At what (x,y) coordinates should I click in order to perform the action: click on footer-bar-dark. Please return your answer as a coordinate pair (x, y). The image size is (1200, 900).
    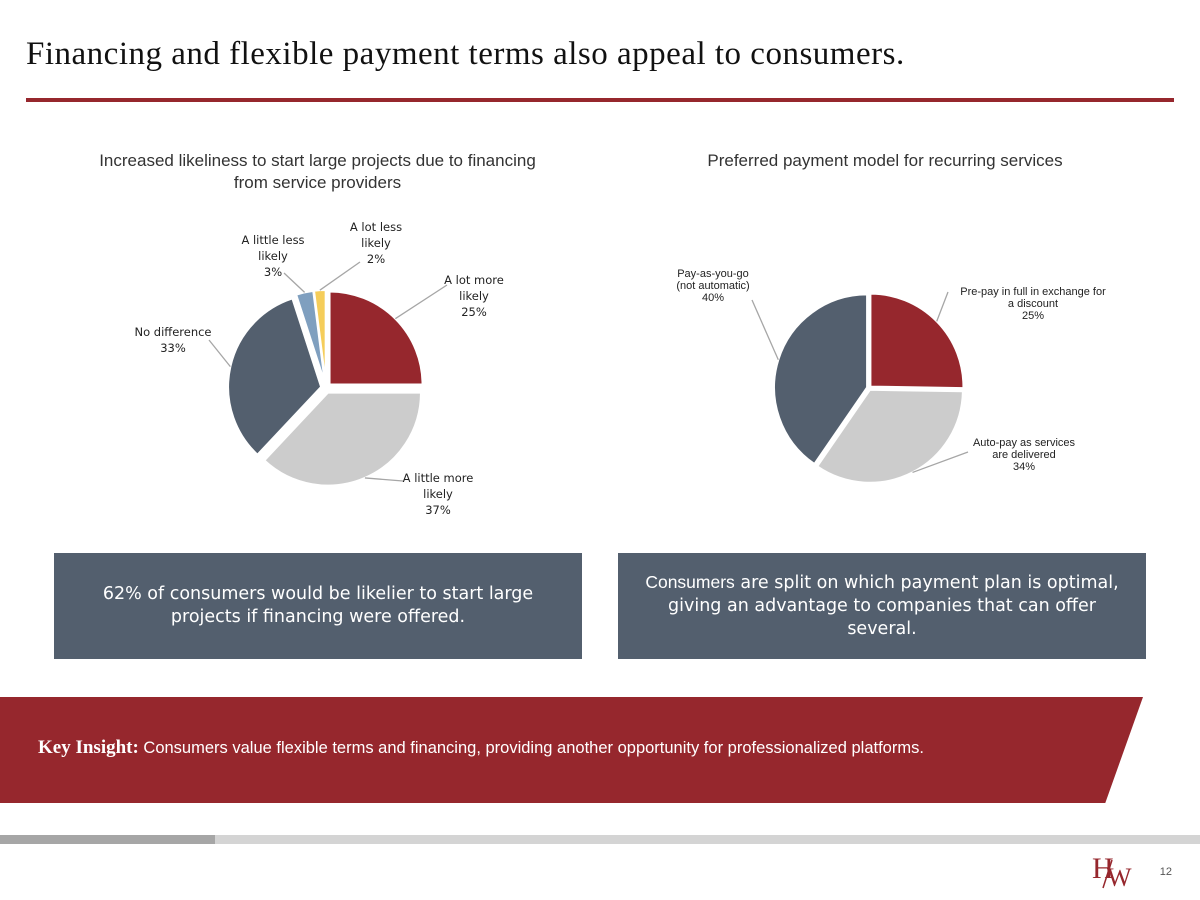
    Looking at the image, I should click on (107, 839).